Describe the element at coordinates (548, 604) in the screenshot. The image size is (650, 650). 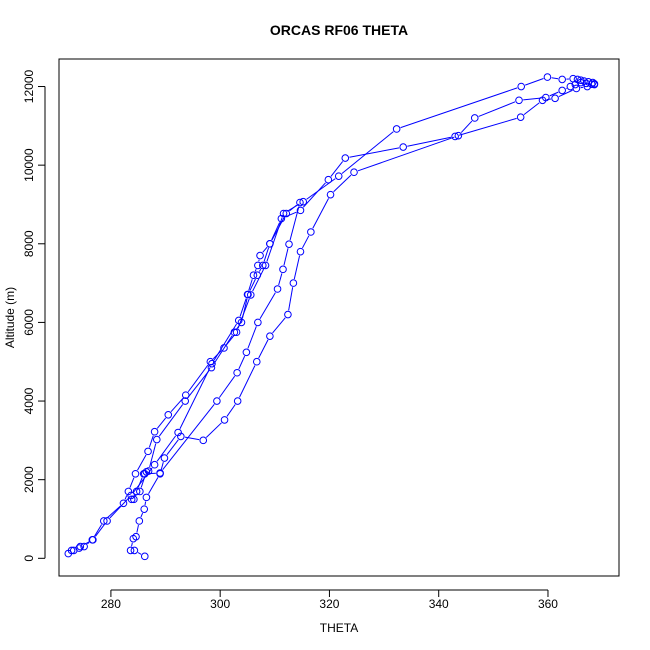
I see `x-tick-label: 360` at that location.